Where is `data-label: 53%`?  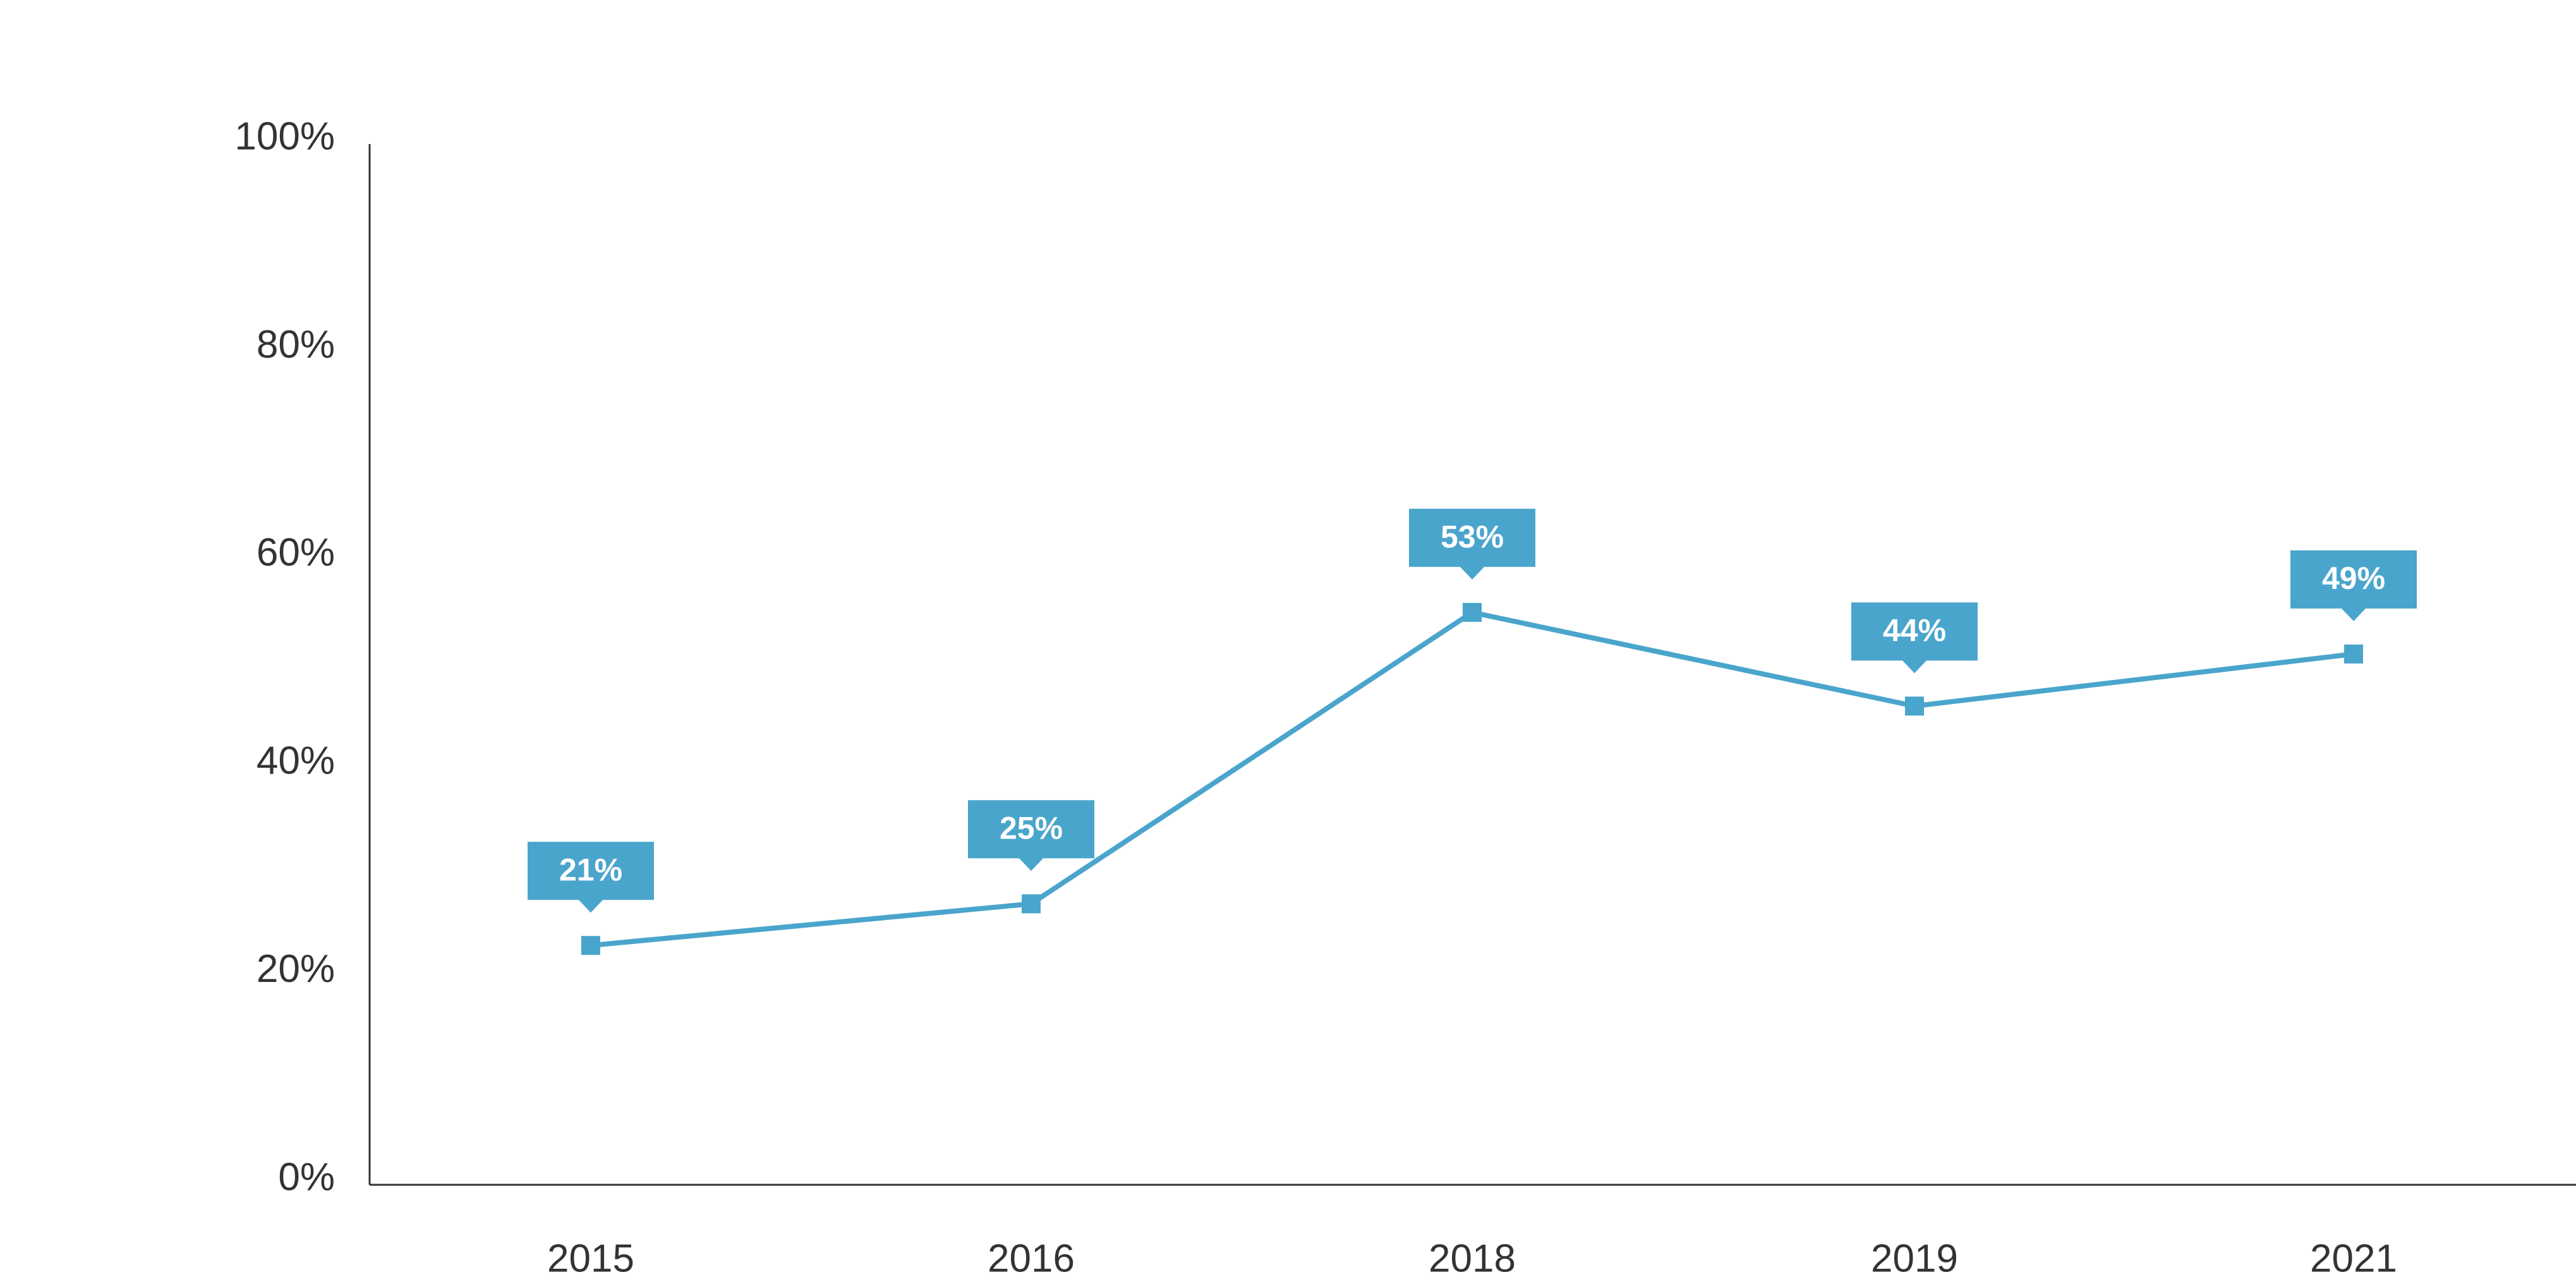 data-label: 53% is located at coordinates (1472, 536).